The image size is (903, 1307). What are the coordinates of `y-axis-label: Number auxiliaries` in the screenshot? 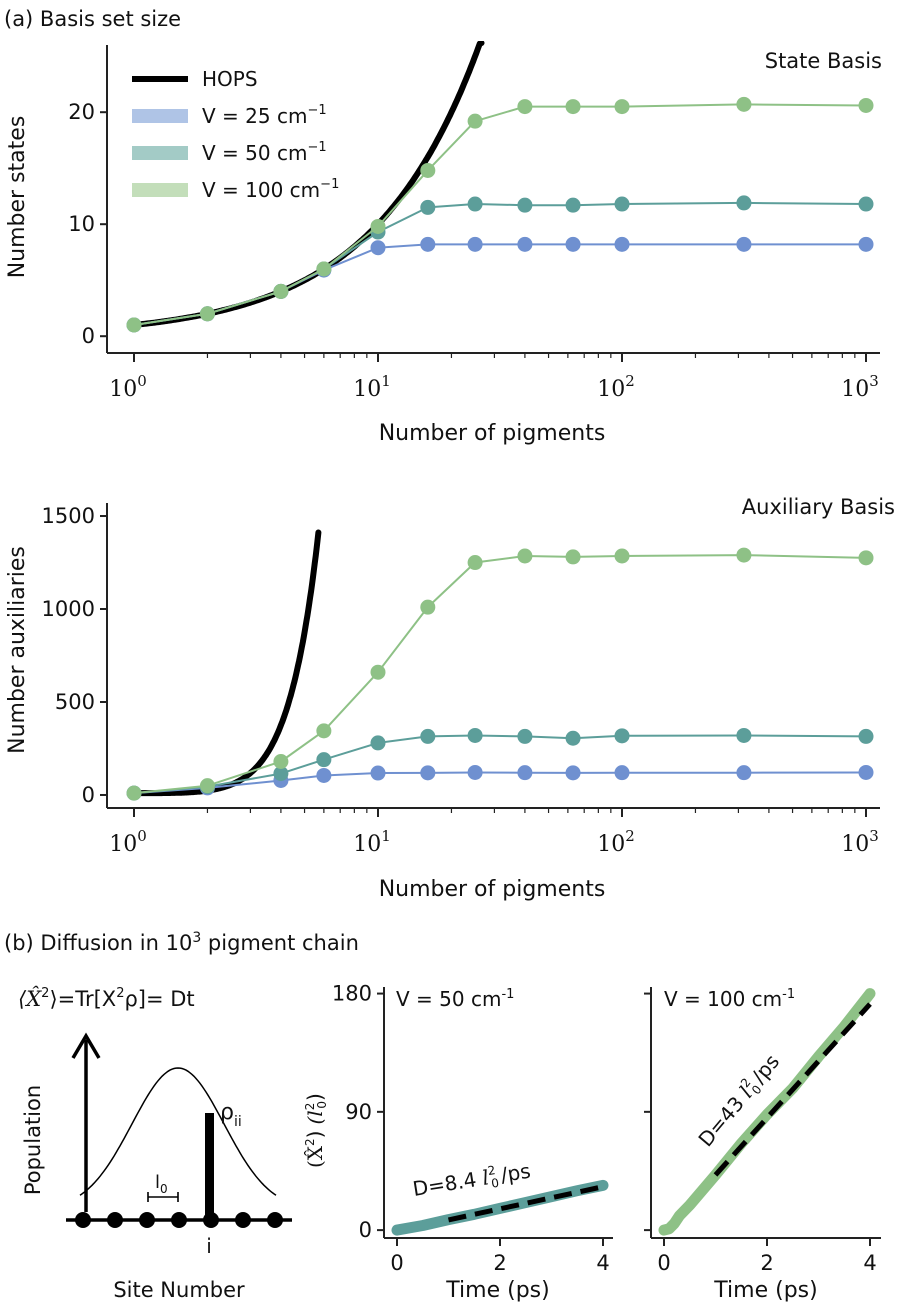 It's located at (17, 650).